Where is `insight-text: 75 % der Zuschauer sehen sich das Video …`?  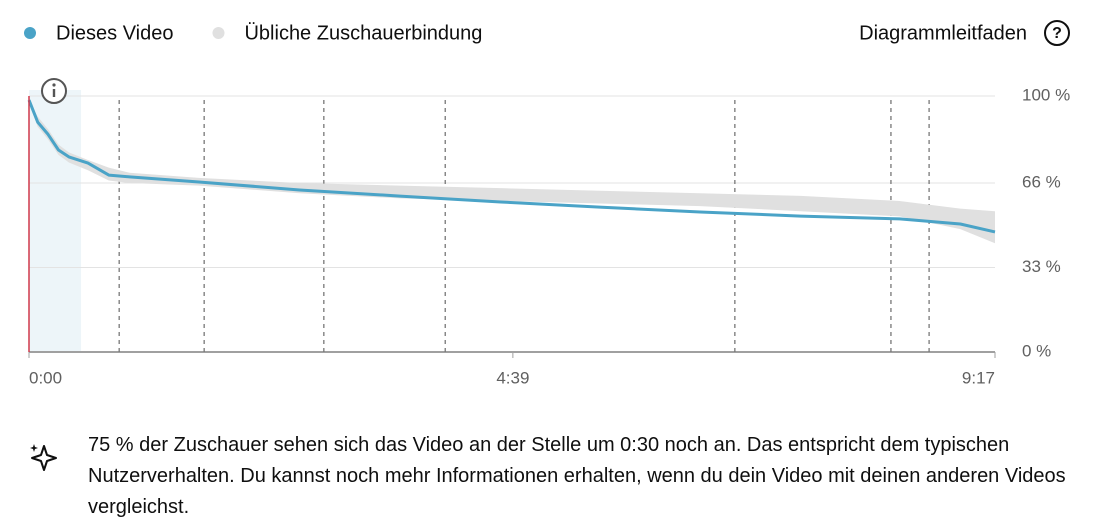
insight-text: 75 % der Zuschauer sehen sich das Video … is located at coordinates (577, 476).